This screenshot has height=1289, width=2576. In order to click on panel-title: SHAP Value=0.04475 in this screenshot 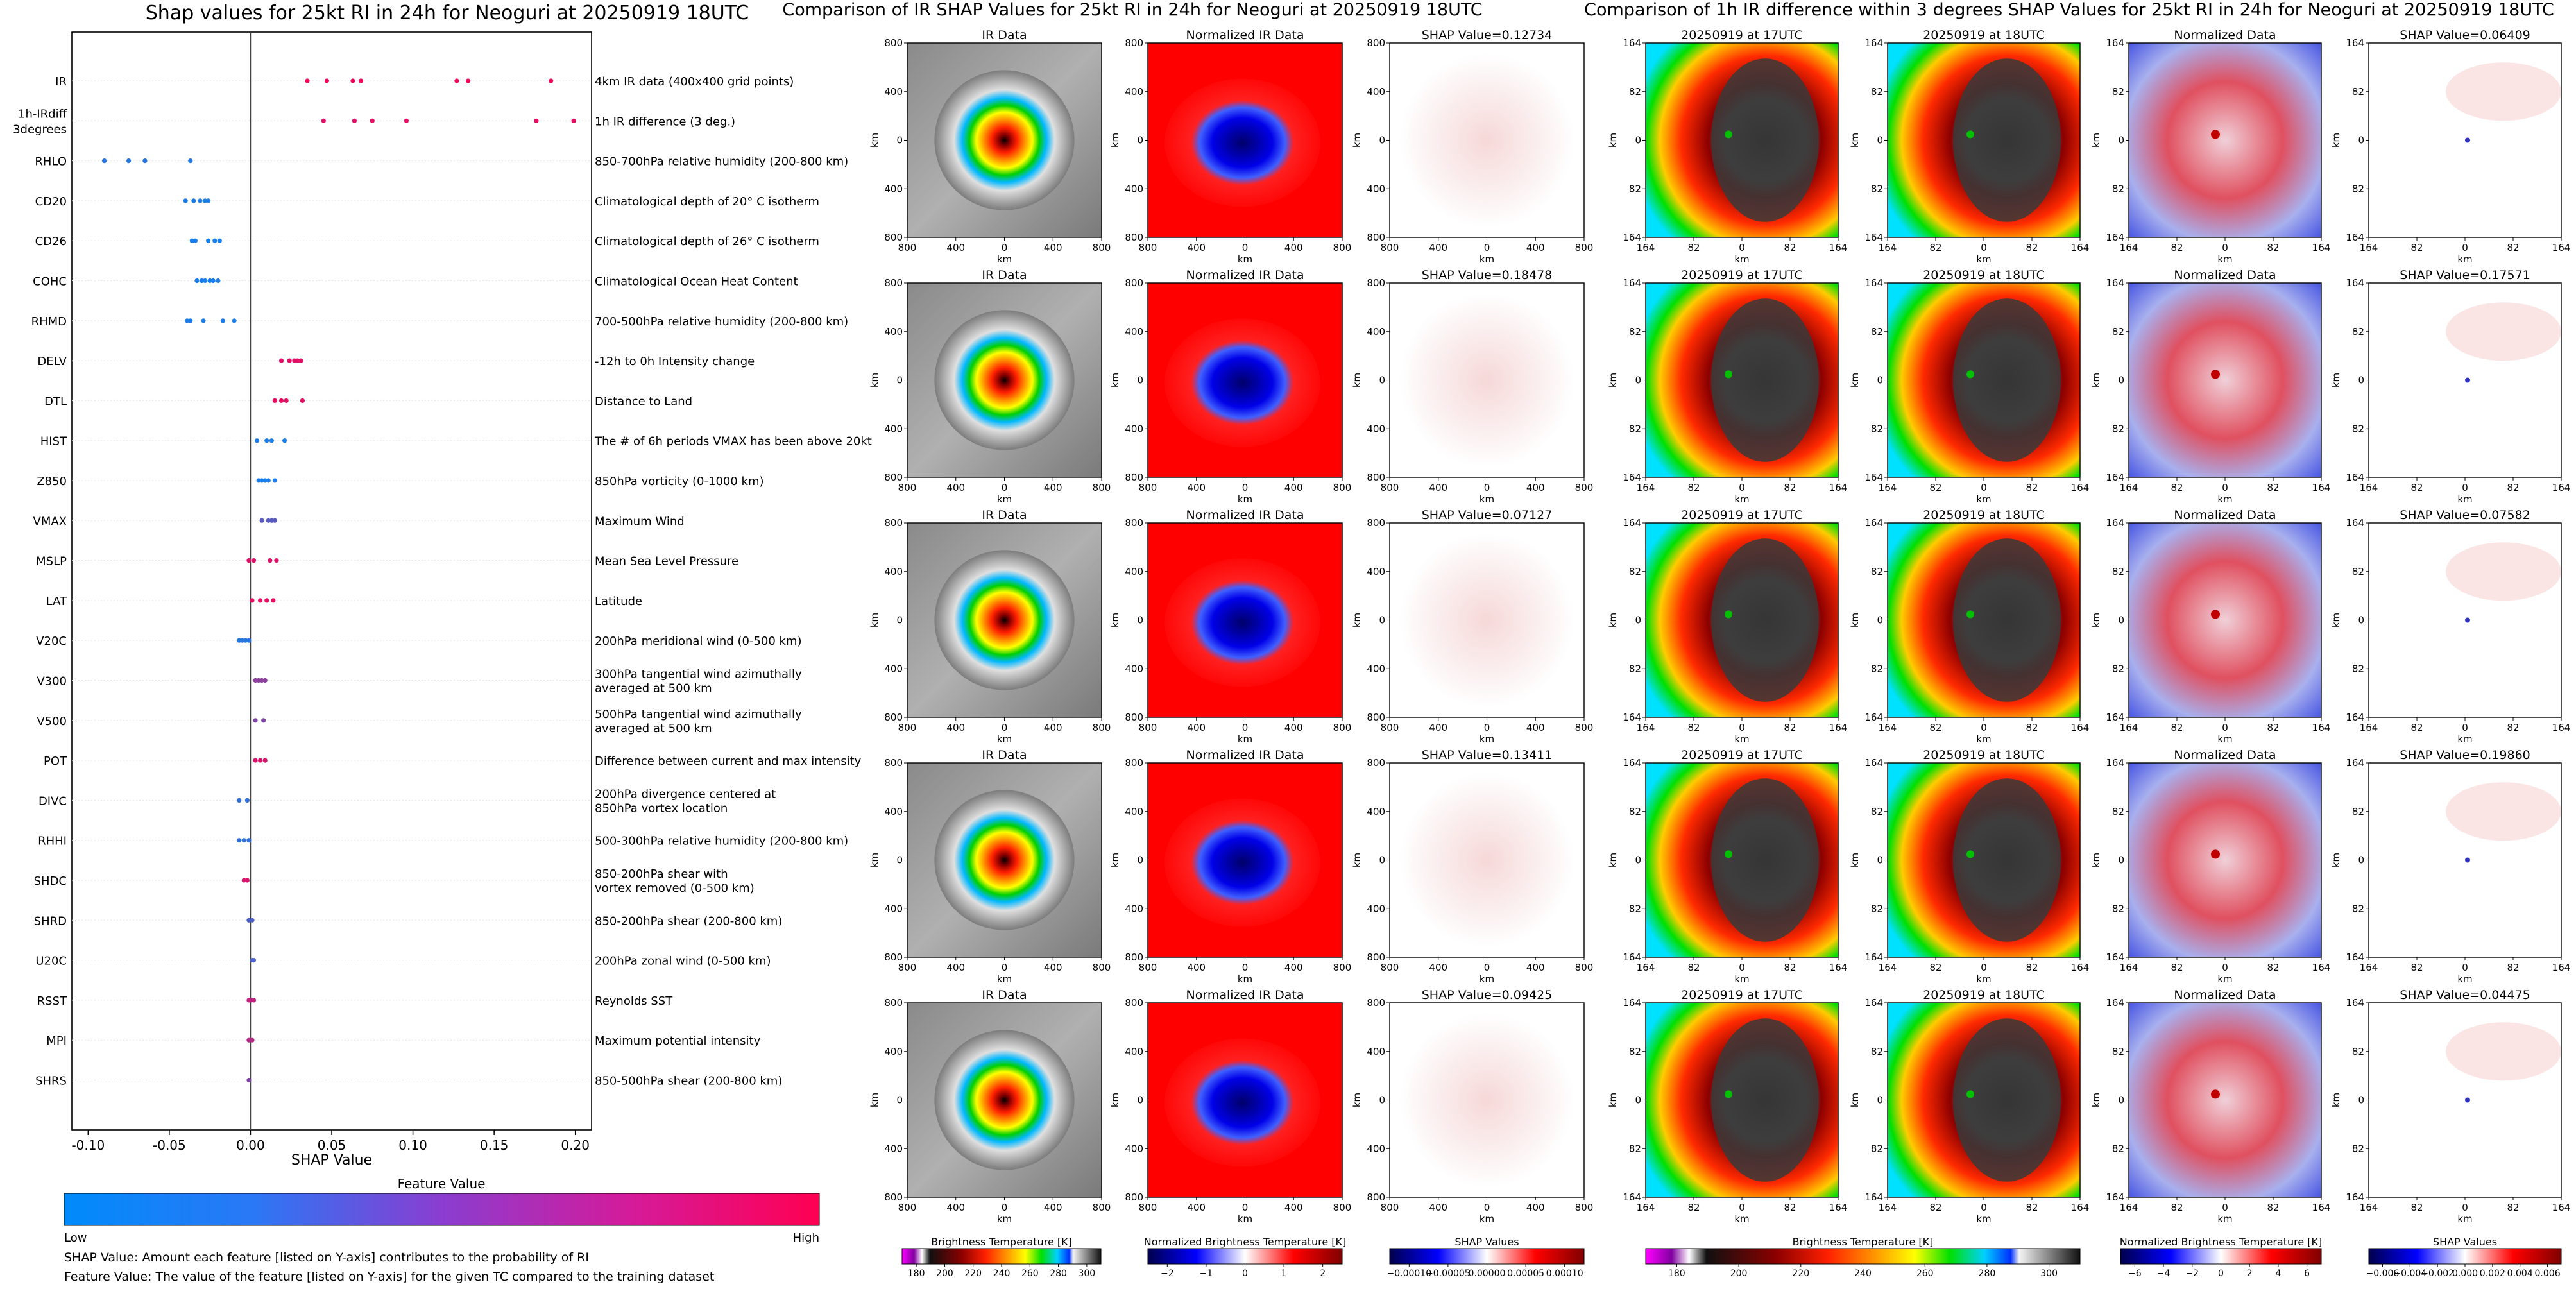, I will do `click(2465, 995)`.